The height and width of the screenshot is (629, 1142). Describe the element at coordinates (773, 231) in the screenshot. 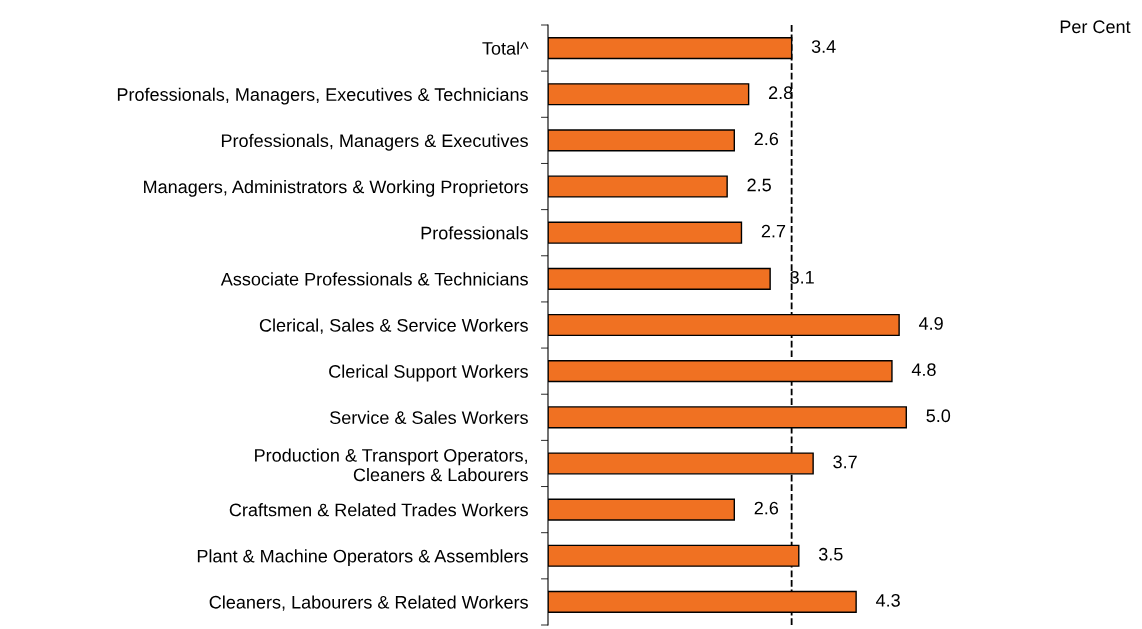

I see `data-label: 2.7` at that location.